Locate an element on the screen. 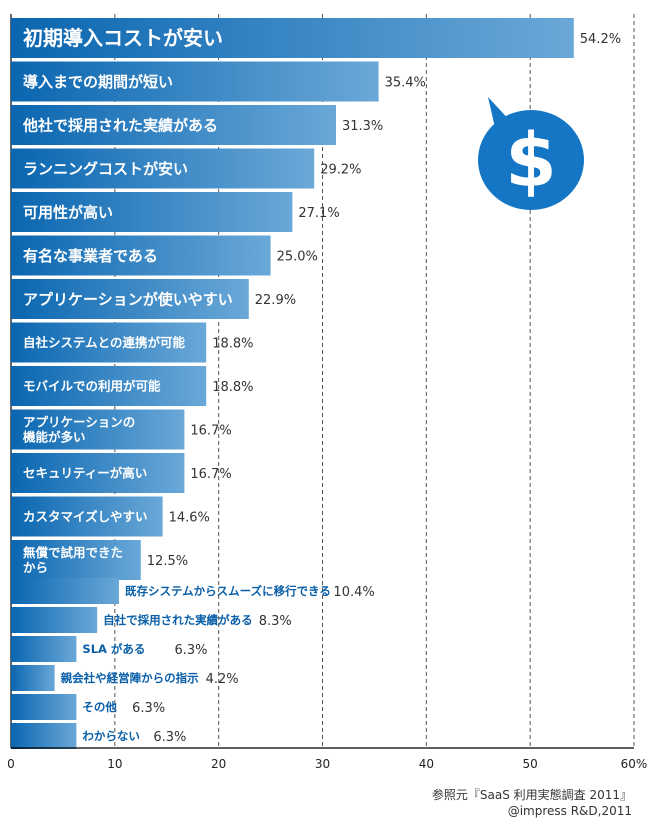 Image resolution: width=650 pixels, height=826 pixels. x-axis: 0 10 20 30 40 50 60% is located at coordinates (327, 759).